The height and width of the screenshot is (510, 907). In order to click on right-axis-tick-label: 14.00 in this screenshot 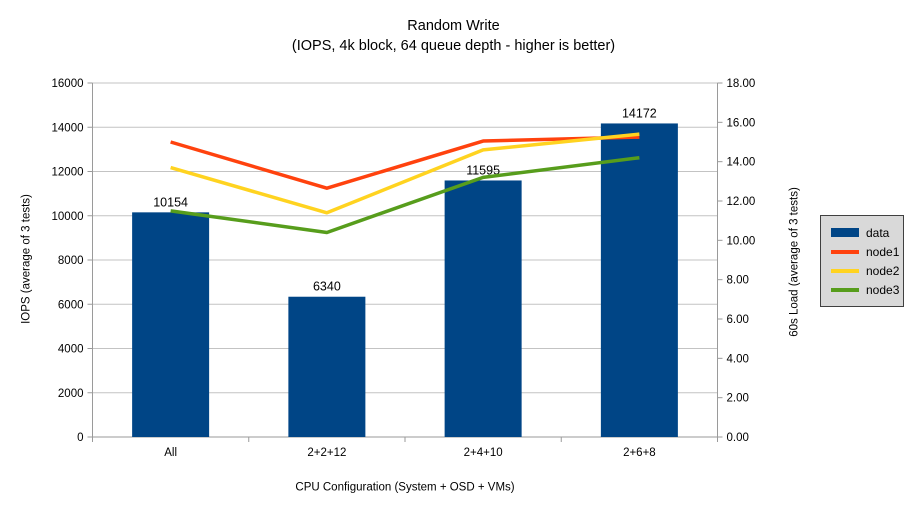, I will do `click(741, 163)`.